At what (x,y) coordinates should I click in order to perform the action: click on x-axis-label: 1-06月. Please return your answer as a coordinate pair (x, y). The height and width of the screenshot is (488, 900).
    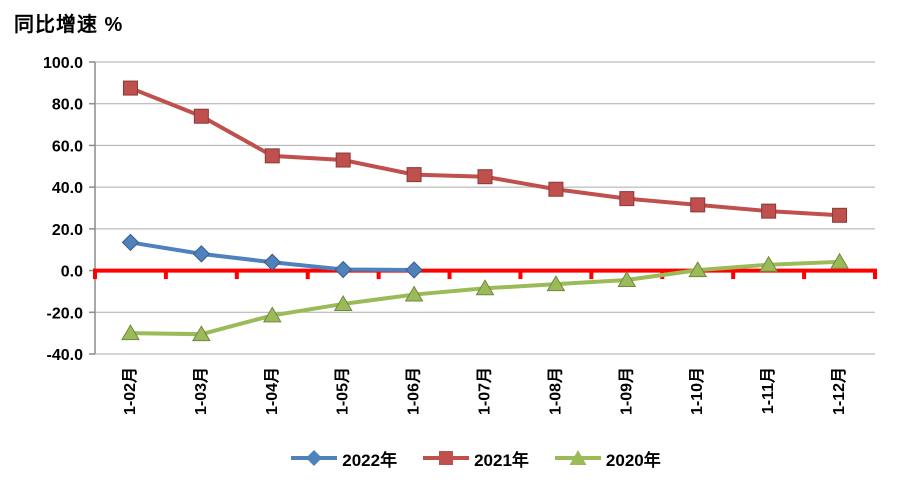
    Looking at the image, I should click on (414, 391).